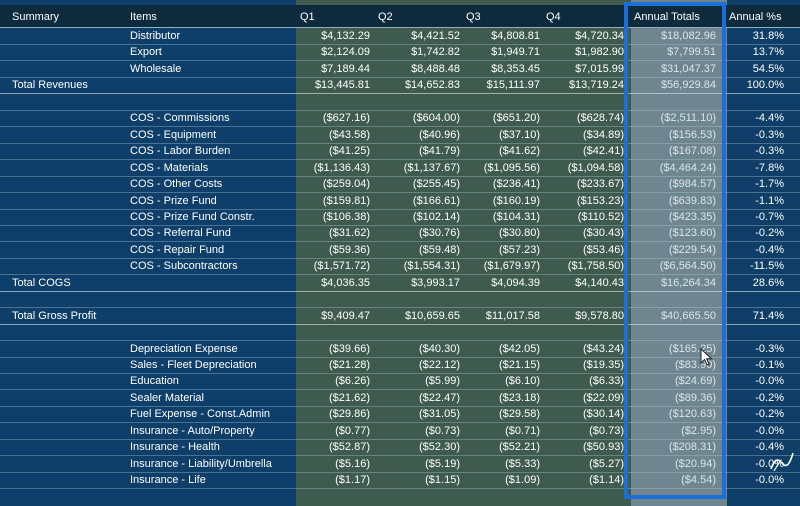 Image resolution: width=800 pixels, height=506 pixels. Describe the element at coordinates (184, 348) in the screenshot. I see `item-cell: Depreciation Expense` at that location.